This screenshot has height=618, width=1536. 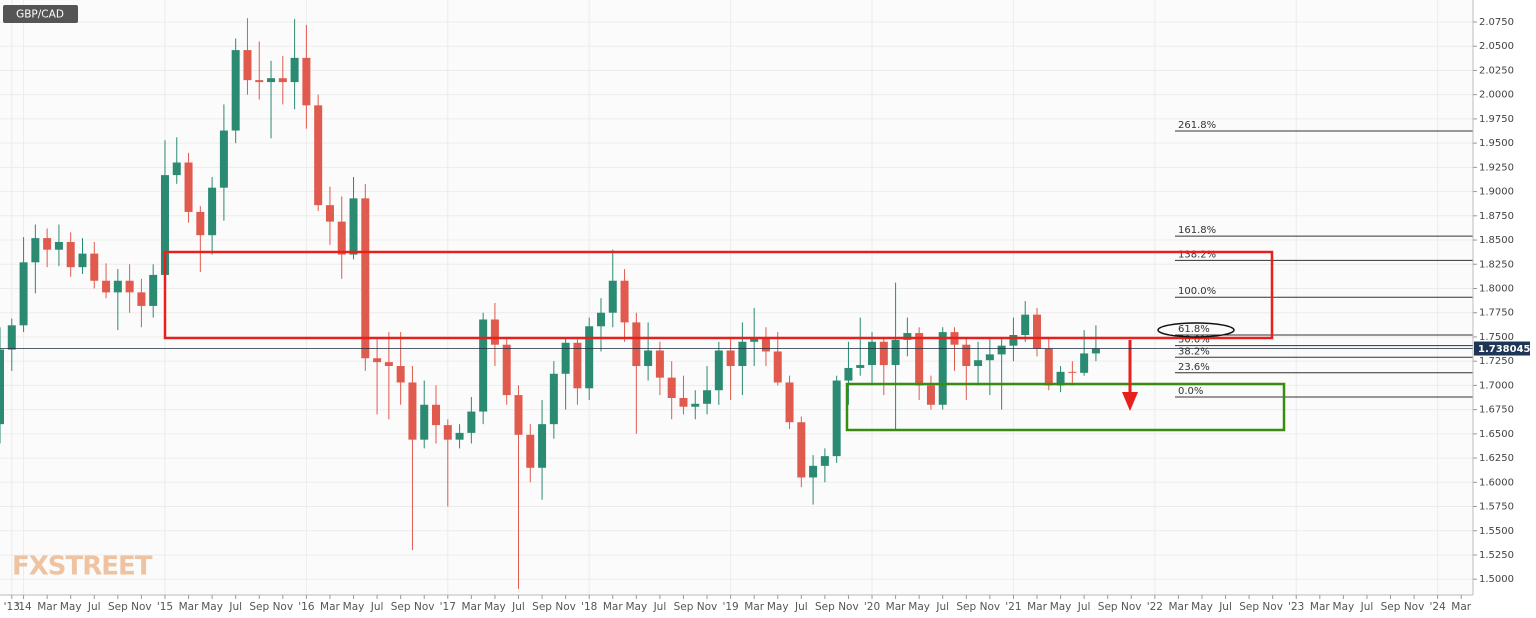 What do you see at coordinates (1496, 458) in the screenshot?
I see `y-tick-label: 1.6250` at bounding box center [1496, 458].